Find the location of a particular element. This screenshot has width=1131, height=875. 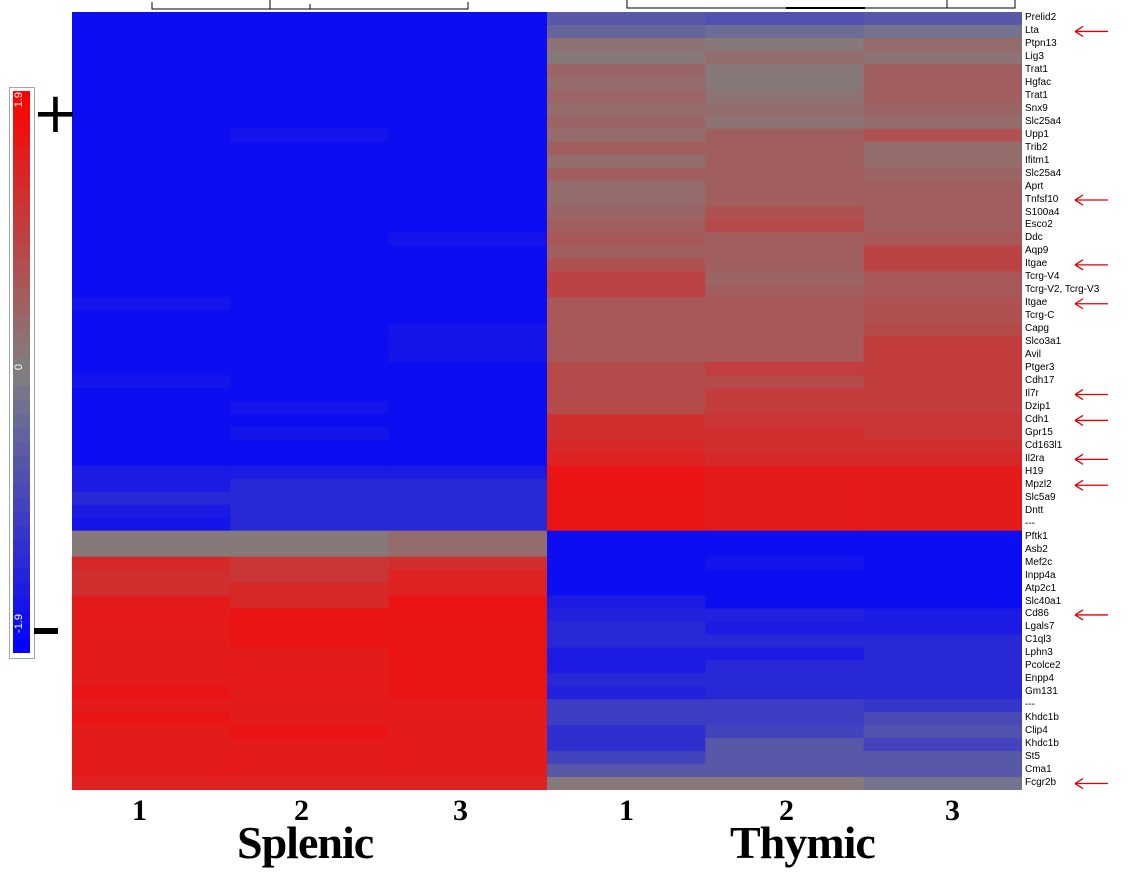

gene-label: Khdc1b is located at coordinates (1042, 718).